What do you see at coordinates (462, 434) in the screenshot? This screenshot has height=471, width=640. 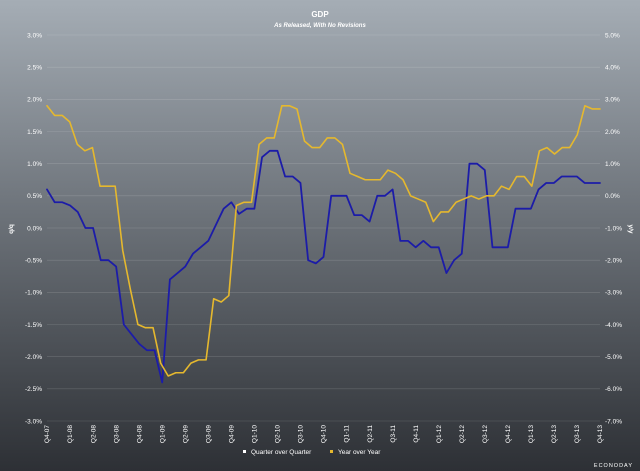 I see `x-tick-label: Q2-12` at bounding box center [462, 434].